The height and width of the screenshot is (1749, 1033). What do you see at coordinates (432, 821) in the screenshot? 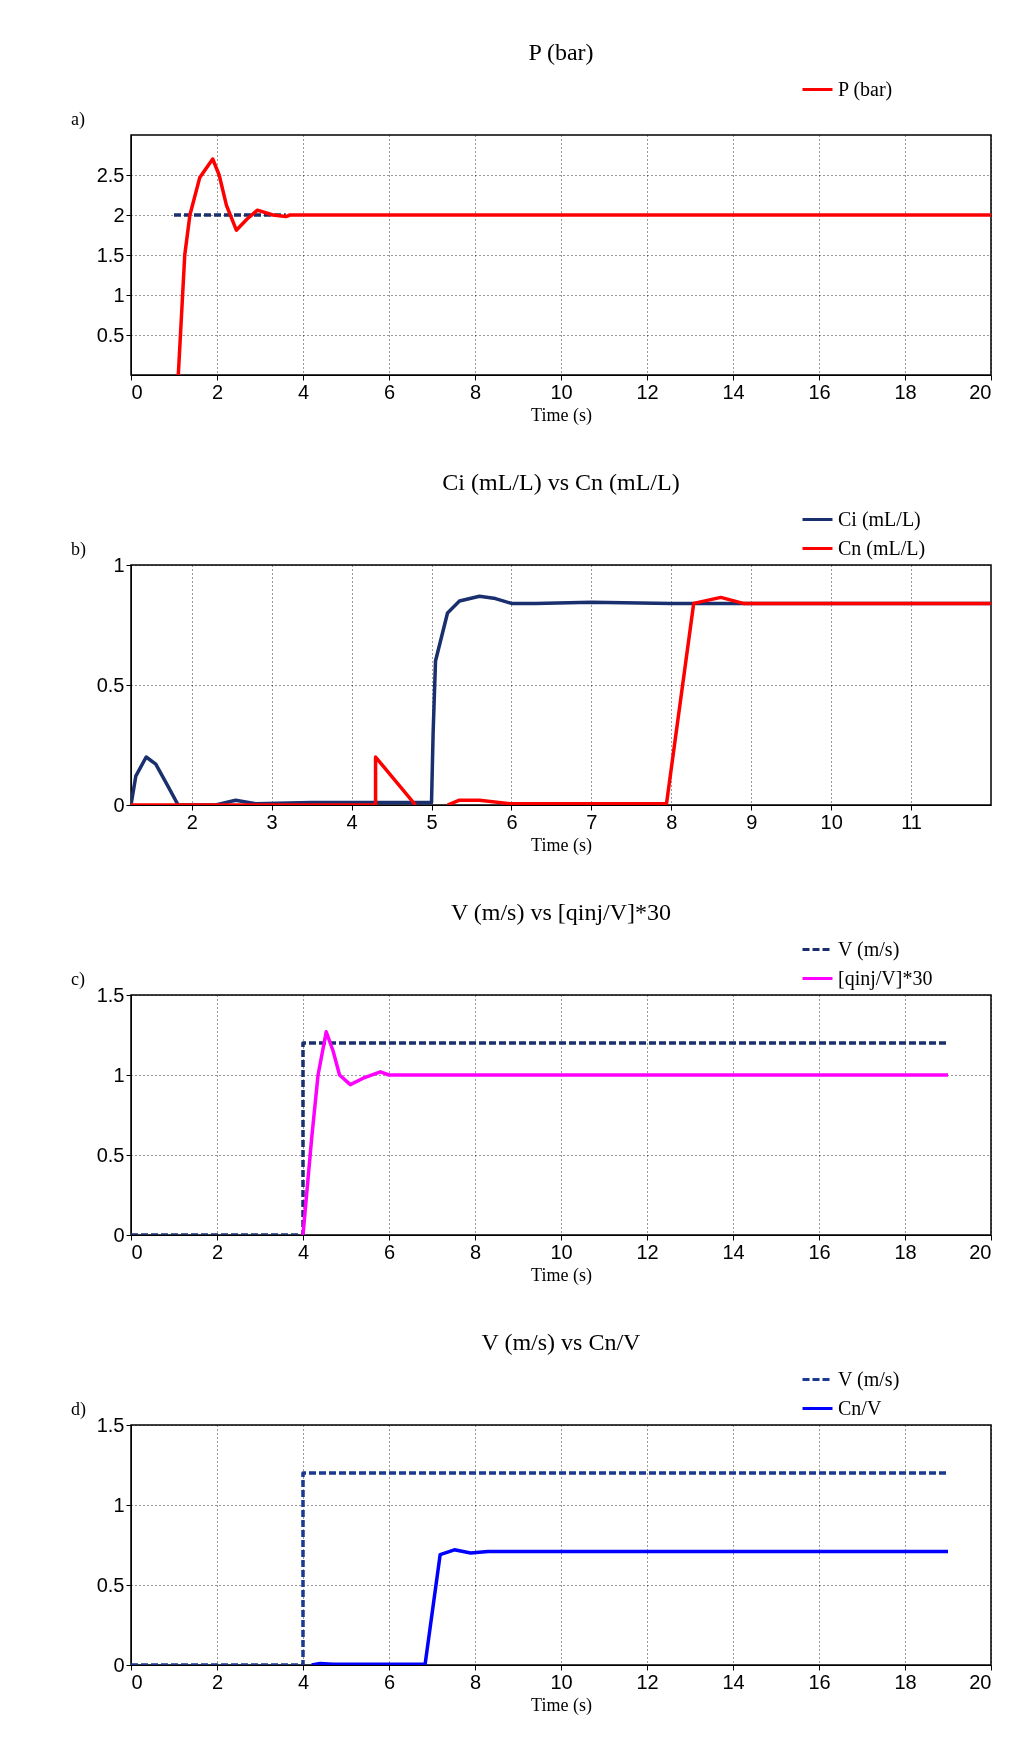
I see `x-tick-label: 5` at bounding box center [432, 821].